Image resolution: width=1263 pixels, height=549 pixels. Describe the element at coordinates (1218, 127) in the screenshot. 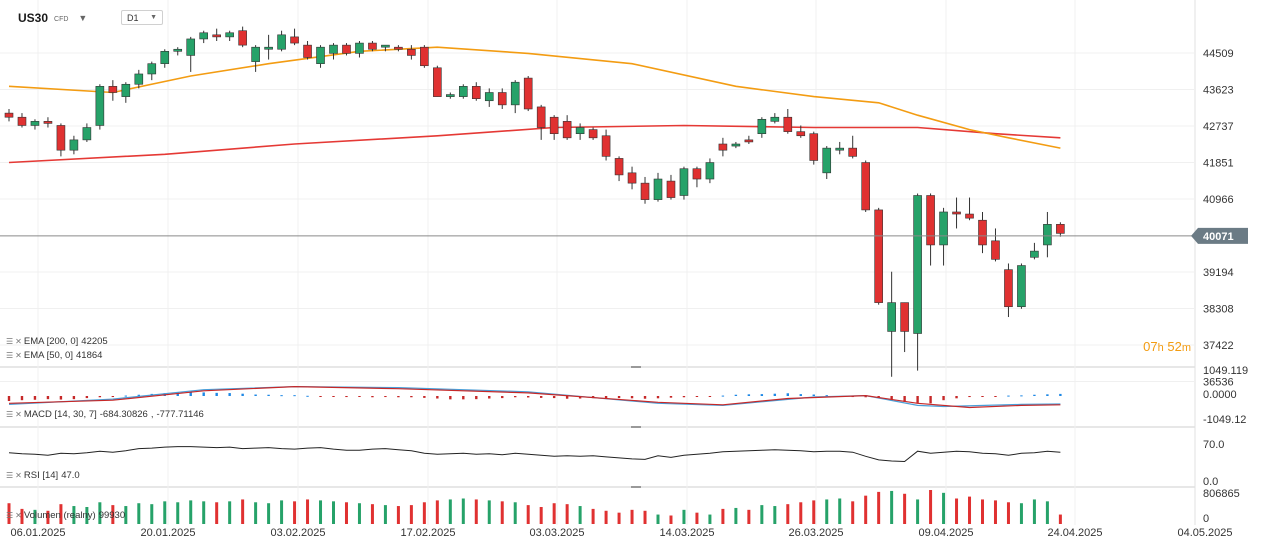

I see `price-tick-label: 42737` at that location.